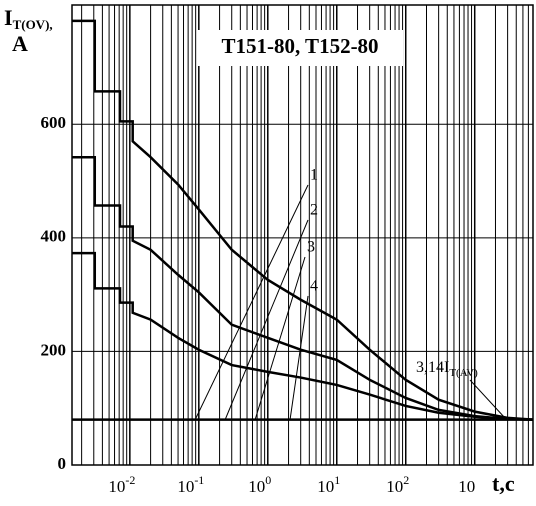 This screenshot has height=506, width=536. I want to click on x-tick-label: 10⁻¹, so click(190, 484).